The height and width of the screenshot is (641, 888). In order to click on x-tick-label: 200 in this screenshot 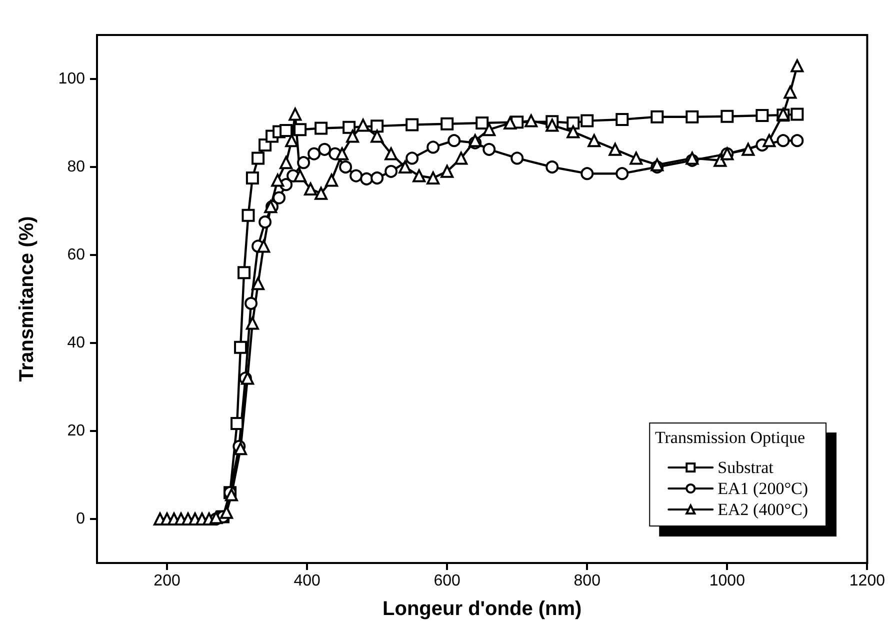, I will do `click(167, 581)`.